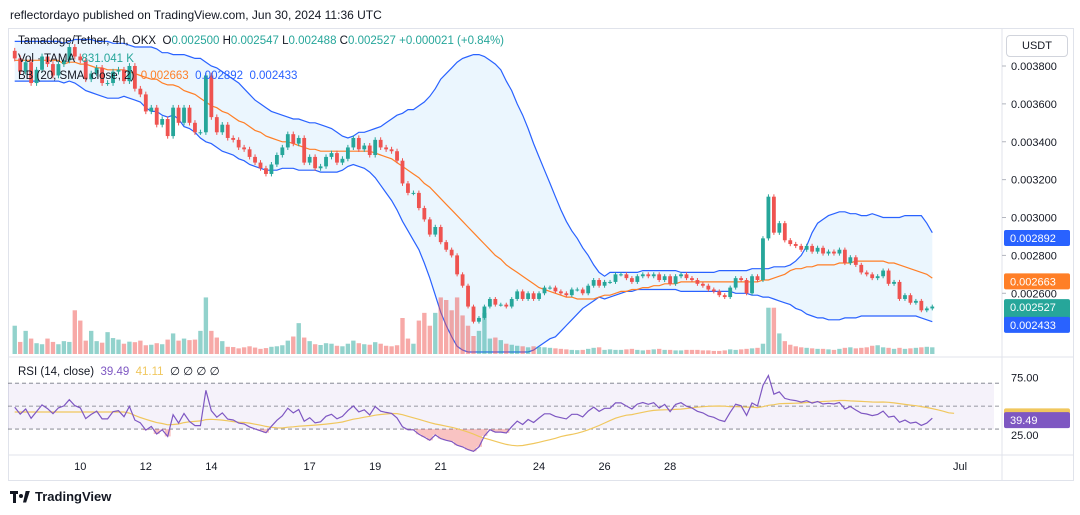  What do you see at coordinates (226, 41) in the screenshot?
I see `legend-h-label: H` at bounding box center [226, 41].